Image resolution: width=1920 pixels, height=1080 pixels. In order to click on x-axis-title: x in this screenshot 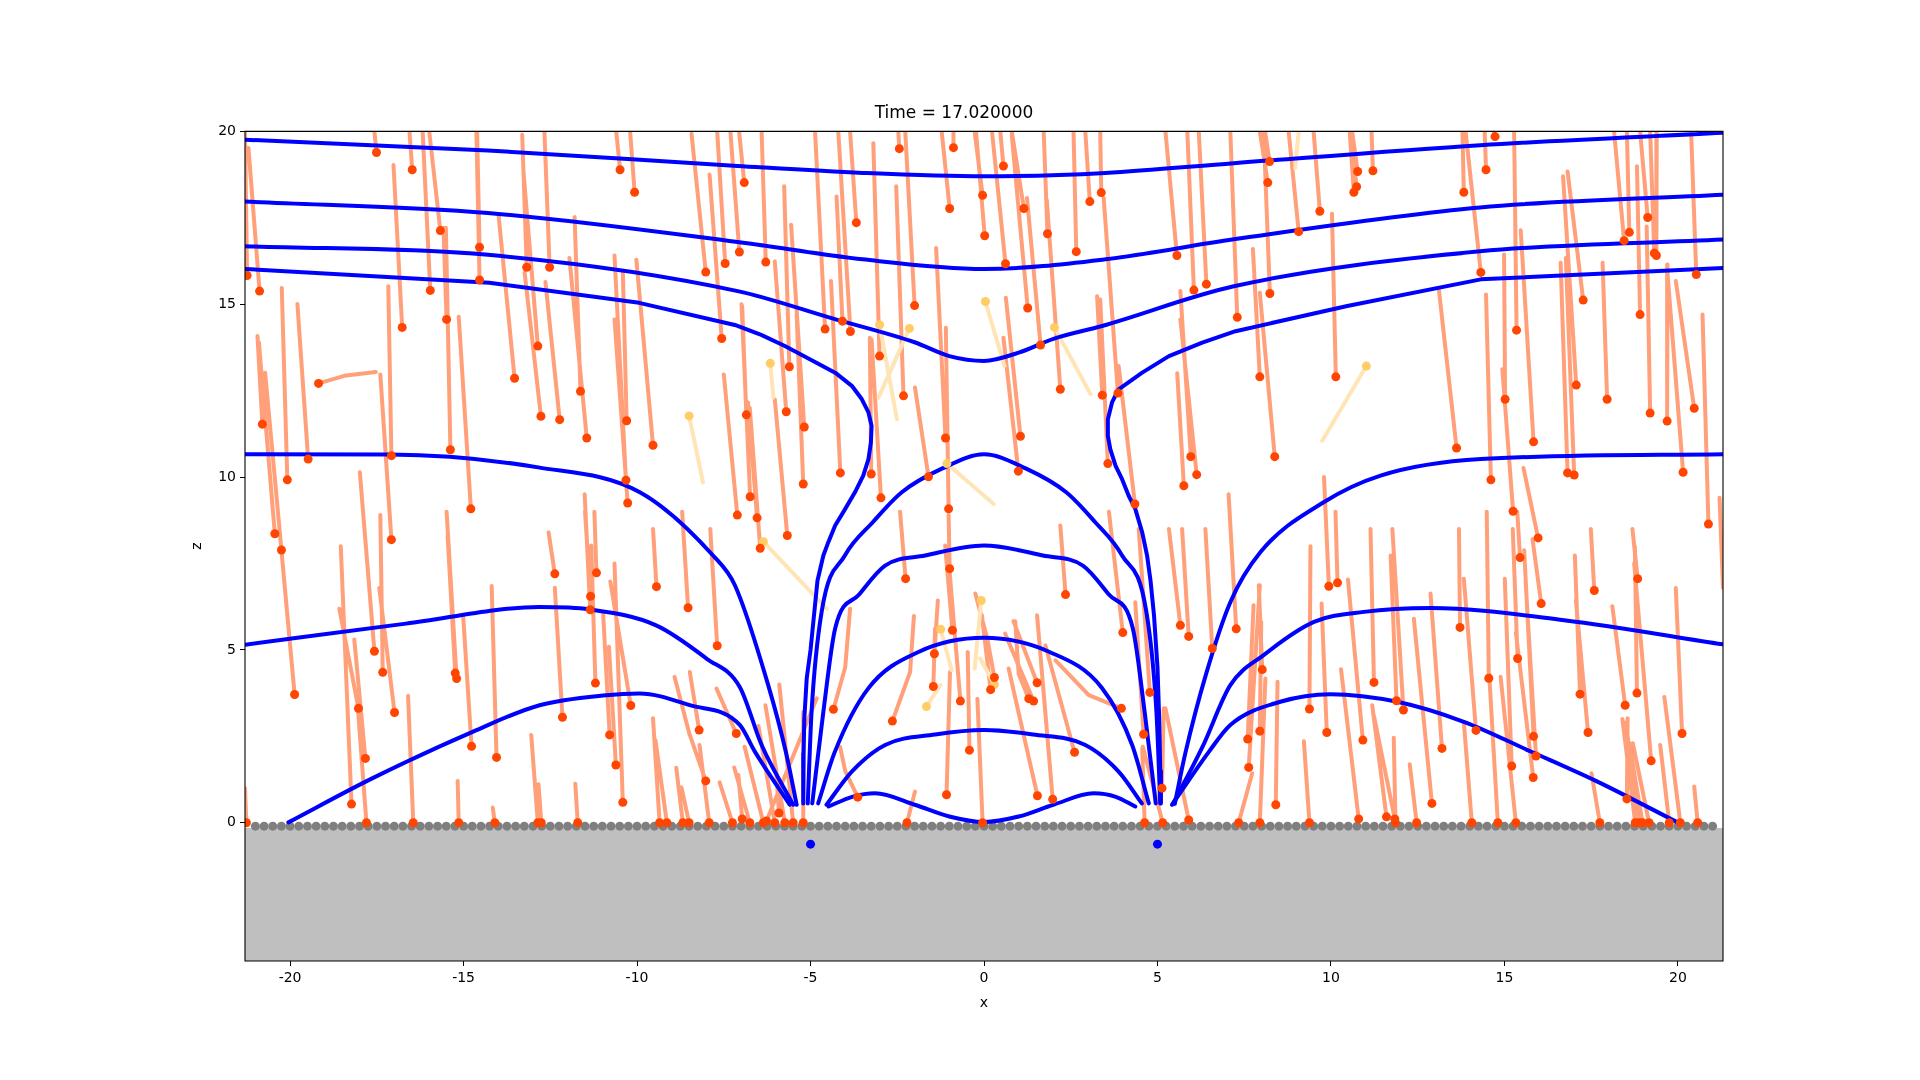, I will do `click(984, 1002)`.